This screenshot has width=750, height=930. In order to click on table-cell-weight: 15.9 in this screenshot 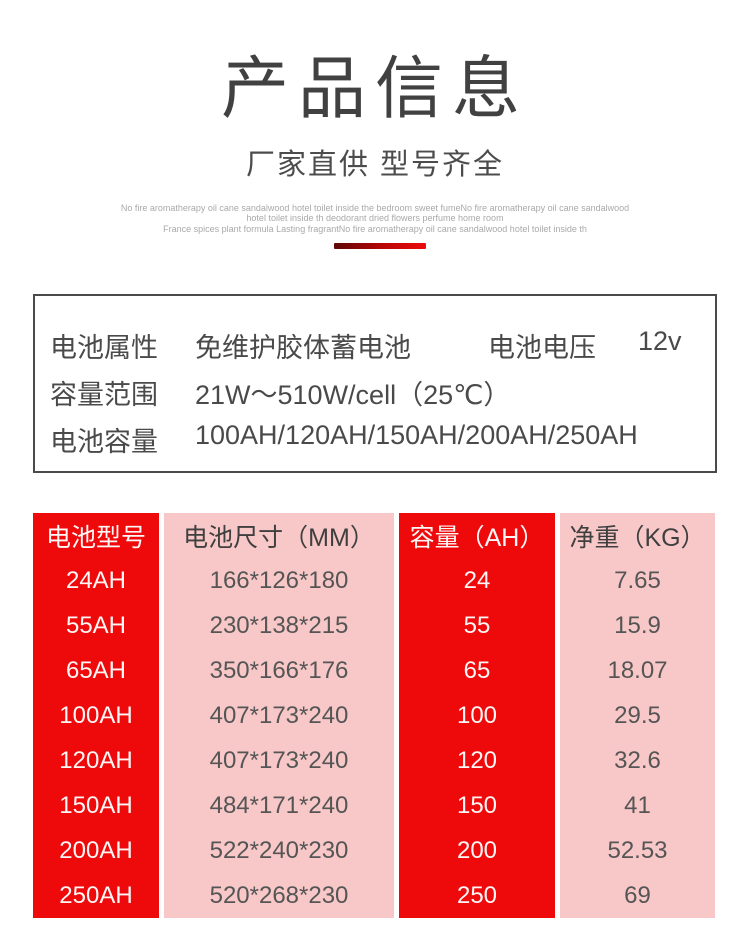, I will do `click(637, 625)`.